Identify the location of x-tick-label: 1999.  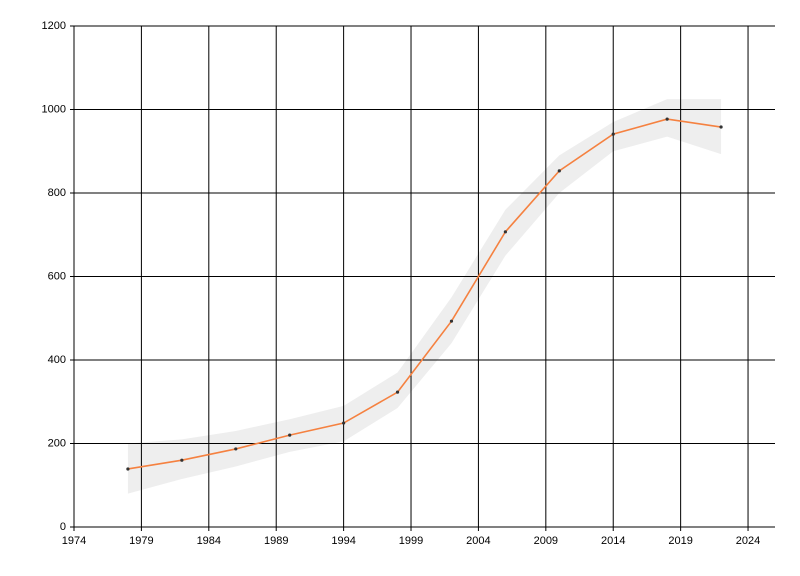
(411, 541).